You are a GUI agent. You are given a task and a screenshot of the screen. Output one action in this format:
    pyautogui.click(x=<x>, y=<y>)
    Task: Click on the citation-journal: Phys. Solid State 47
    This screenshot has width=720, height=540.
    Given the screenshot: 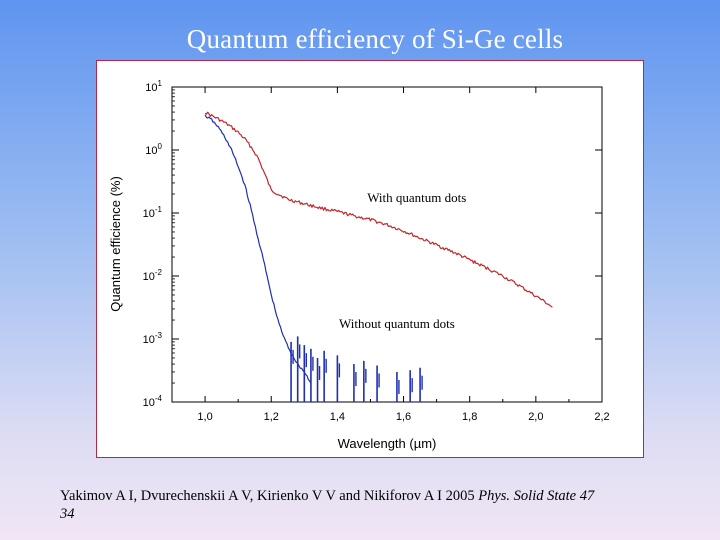 What is the action you would take?
    pyautogui.click(x=536, y=496)
    